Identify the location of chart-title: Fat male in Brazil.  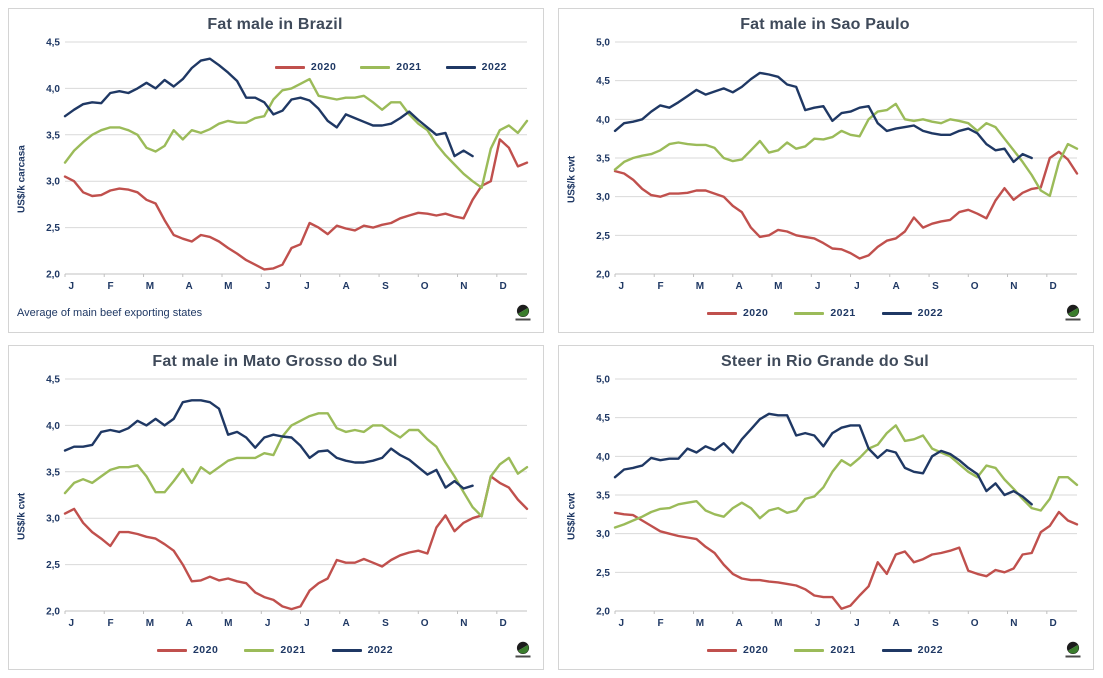
(275, 24).